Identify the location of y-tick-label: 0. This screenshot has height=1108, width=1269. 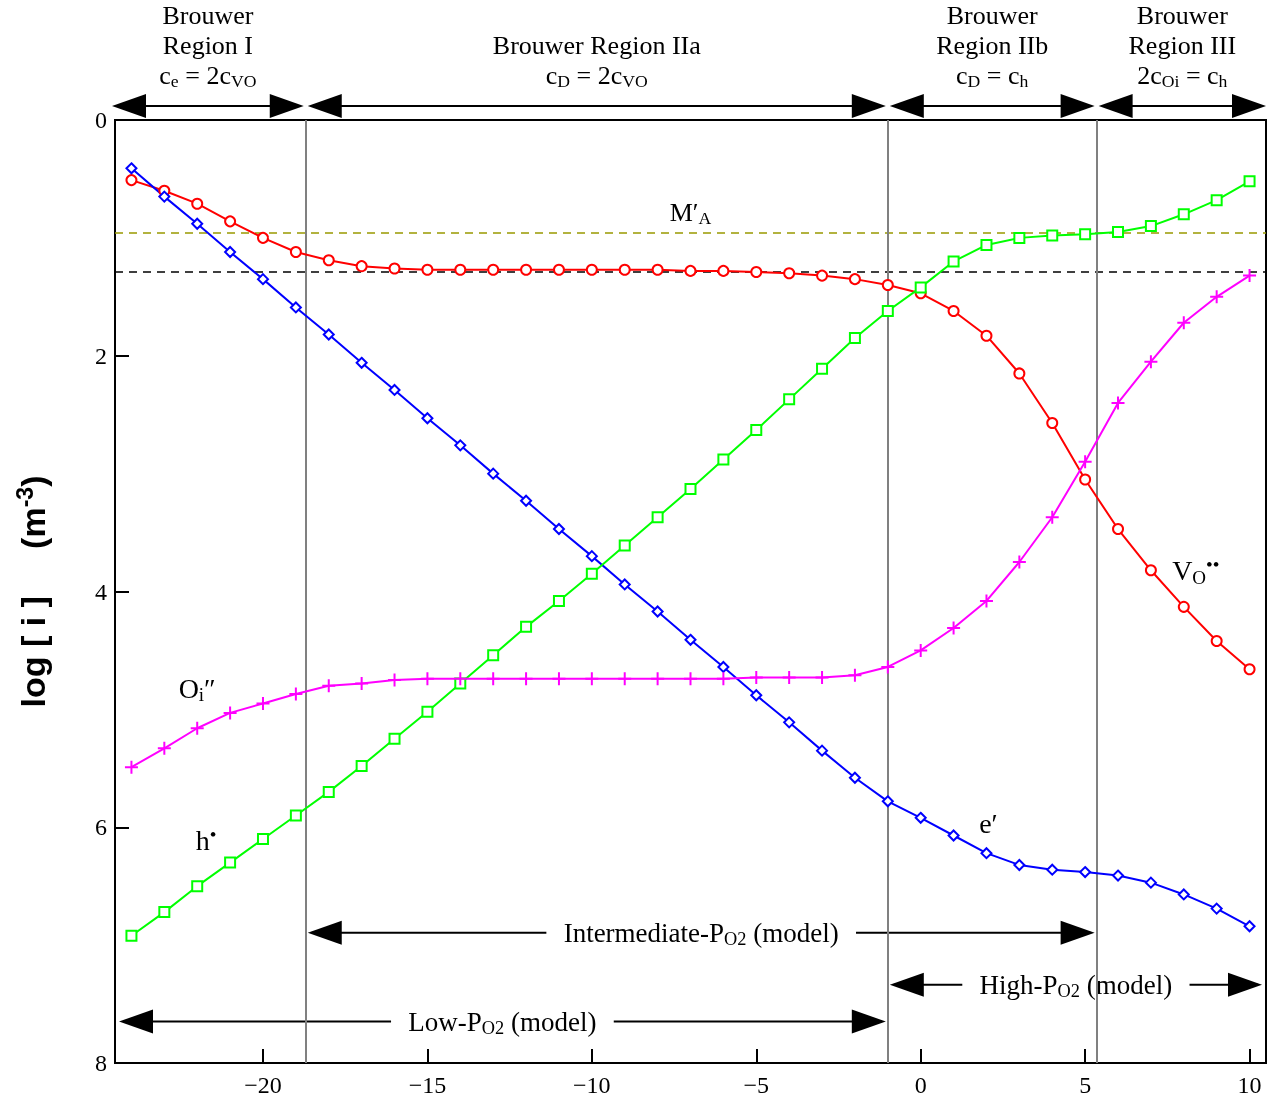
(101, 120).